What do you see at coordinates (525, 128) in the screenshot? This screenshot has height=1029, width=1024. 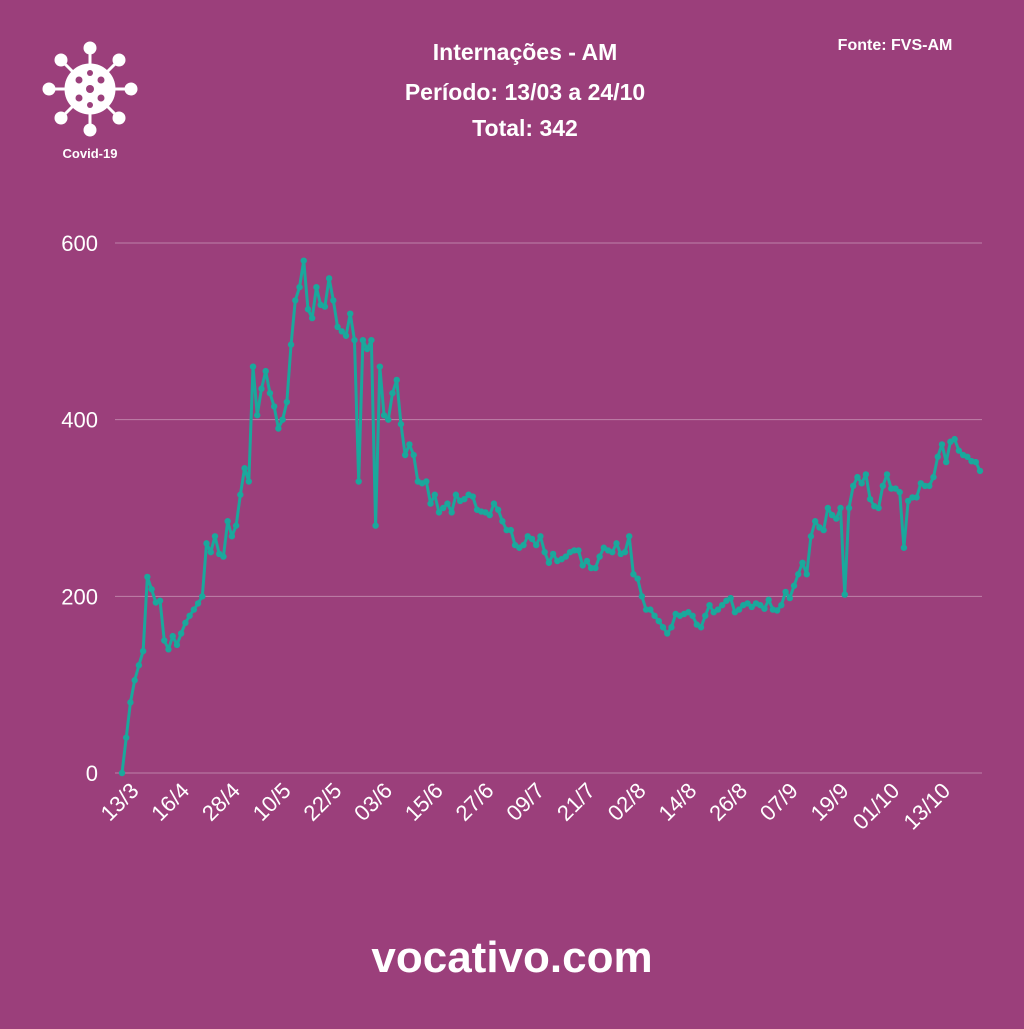 I see `total: Total: 342` at bounding box center [525, 128].